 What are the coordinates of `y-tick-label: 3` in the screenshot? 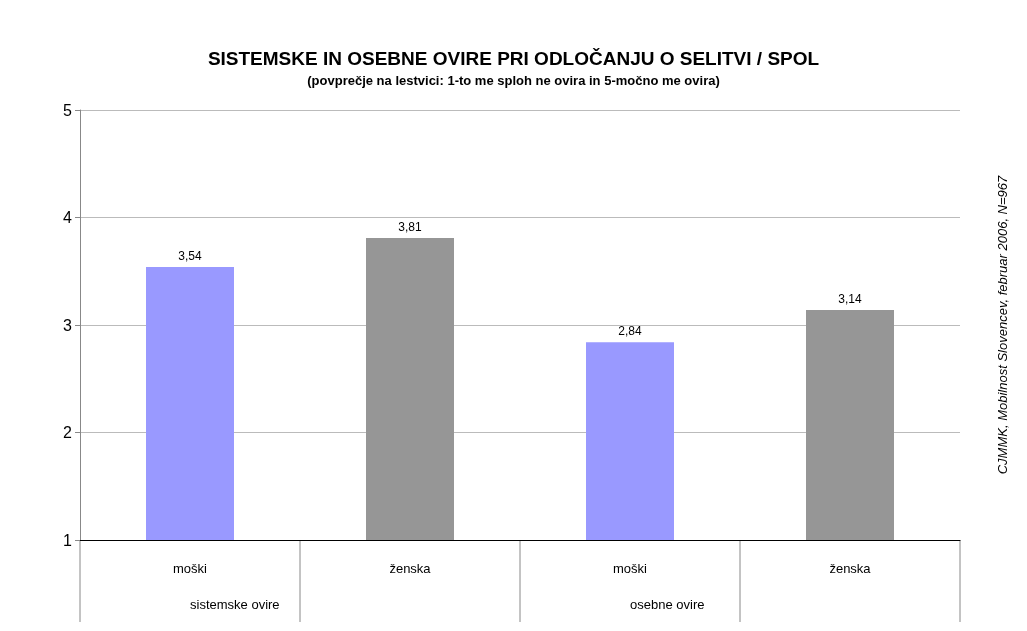 It's located at (68, 325).